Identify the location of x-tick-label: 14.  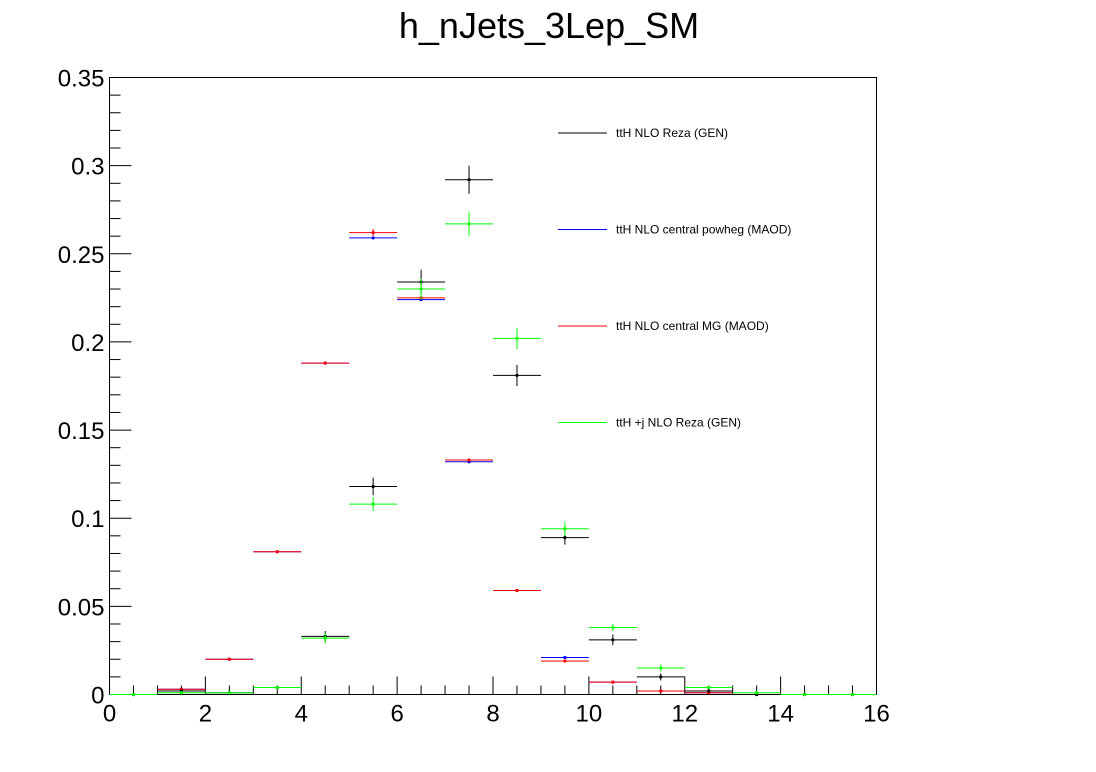
(780, 714).